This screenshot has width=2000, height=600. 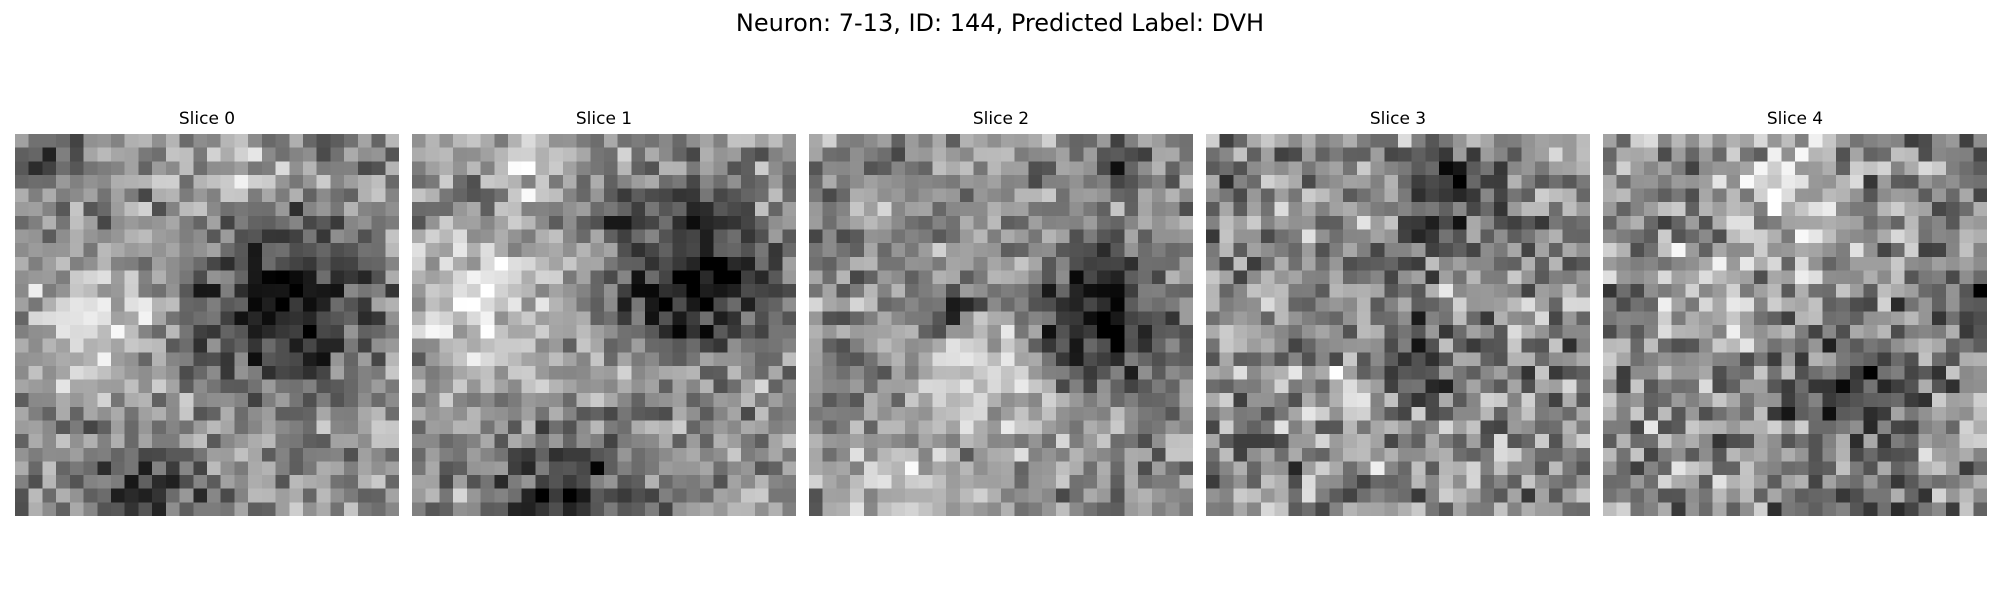 I want to click on slice-panel-2: Slice 2, so click(x=1001, y=312).